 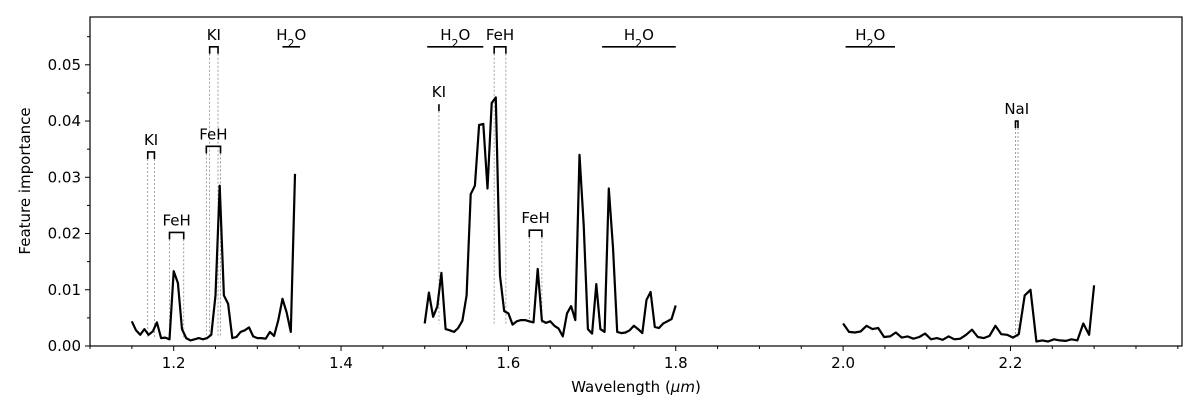 What do you see at coordinates (621, 387) in the screenshot?
I see `x-axis-label-prefix: Wavelength (` at bounding box center [621, 387].